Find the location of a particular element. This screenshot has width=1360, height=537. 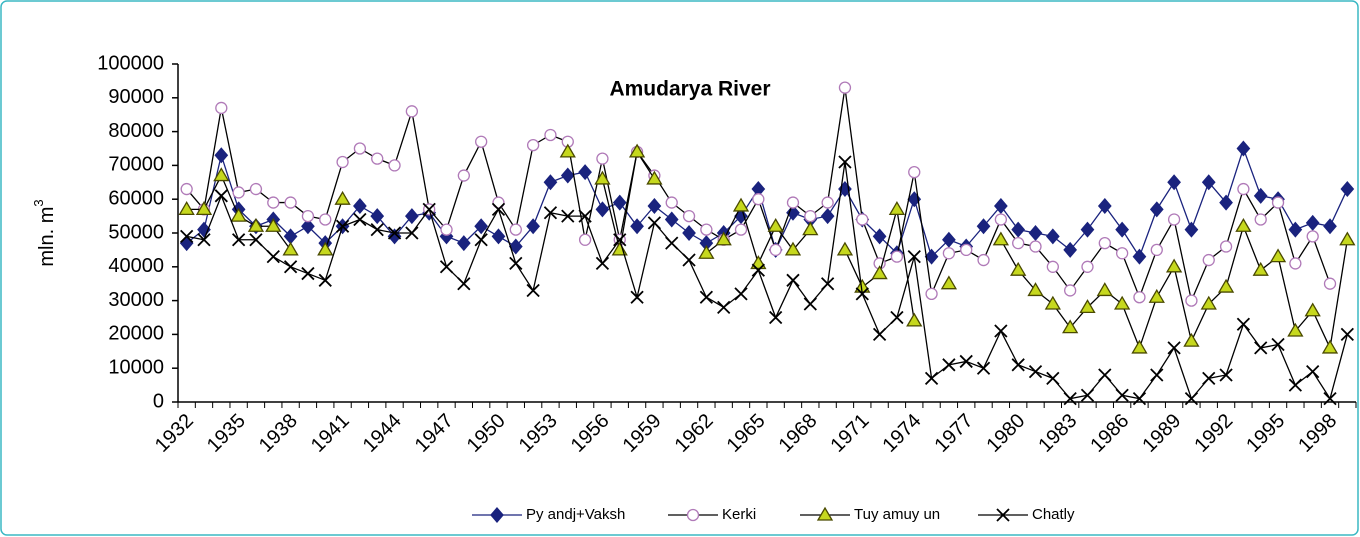

legend-label: Py andj+Vaksh is located at coordinates (575, 514).